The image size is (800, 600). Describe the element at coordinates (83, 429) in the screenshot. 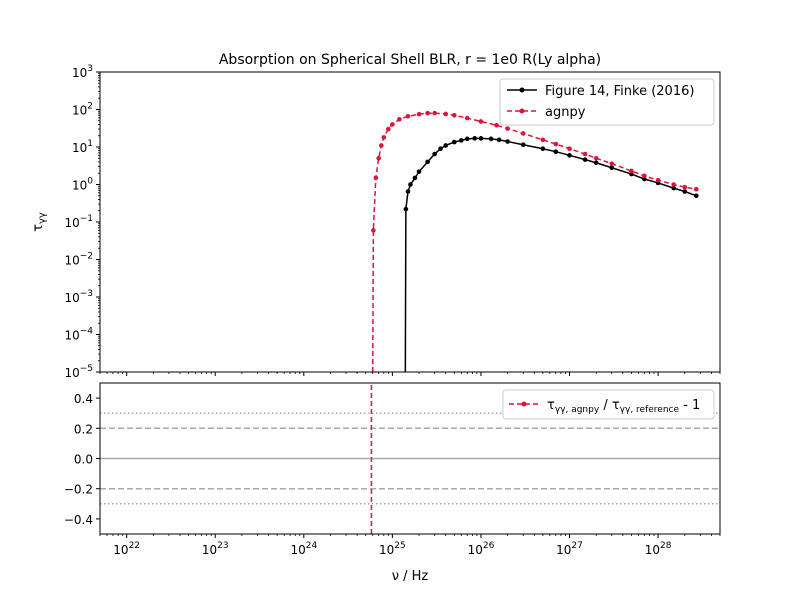

I see `y-tick-label: 0.2` at that location.